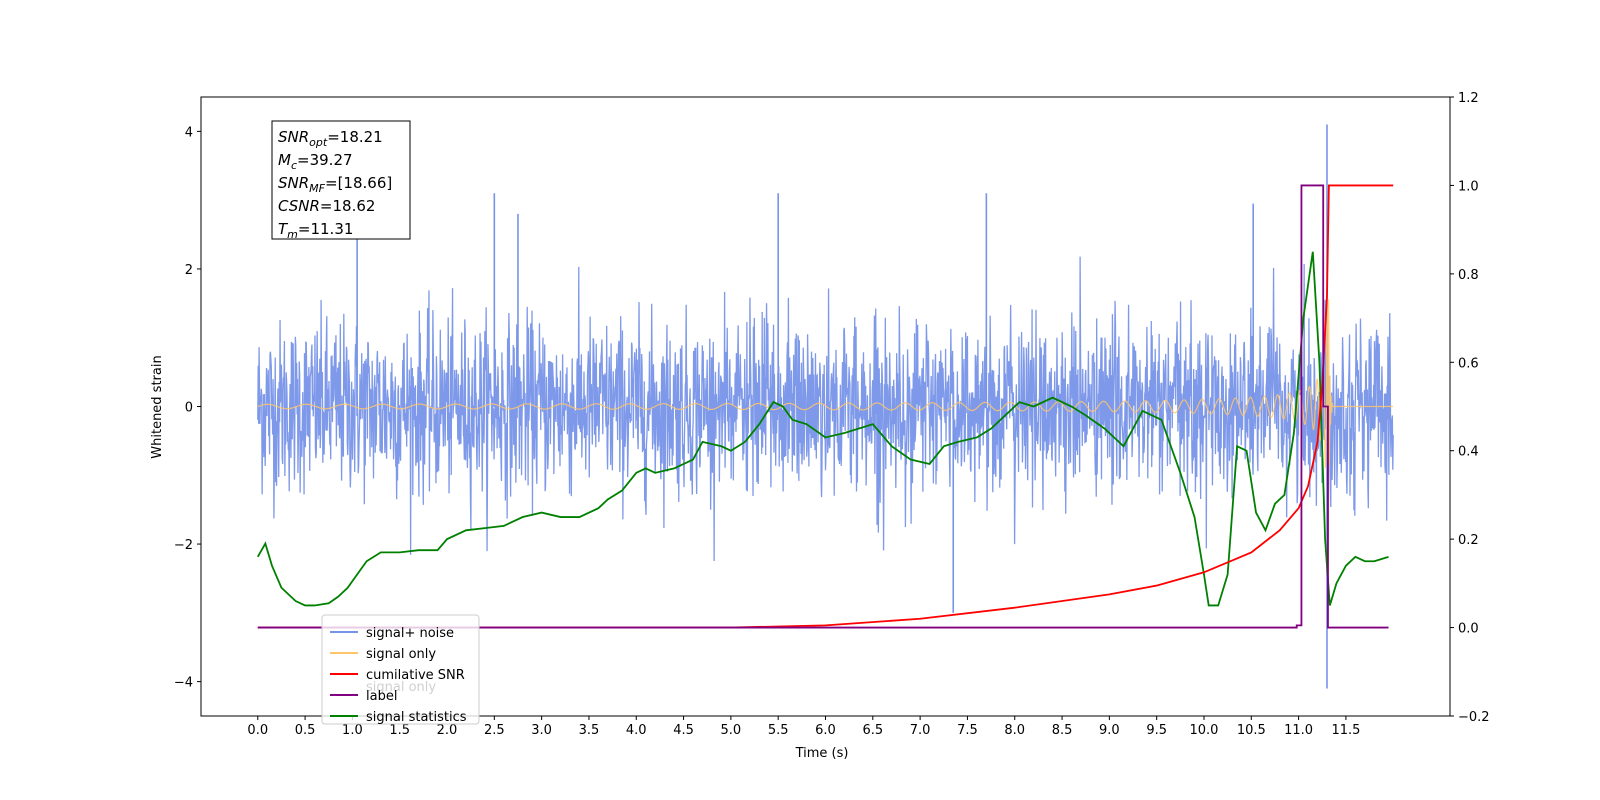  Describe the element at coordinates (1474, 717) in the screenshot. I see `y2-tick-label: −0.2` at that location.